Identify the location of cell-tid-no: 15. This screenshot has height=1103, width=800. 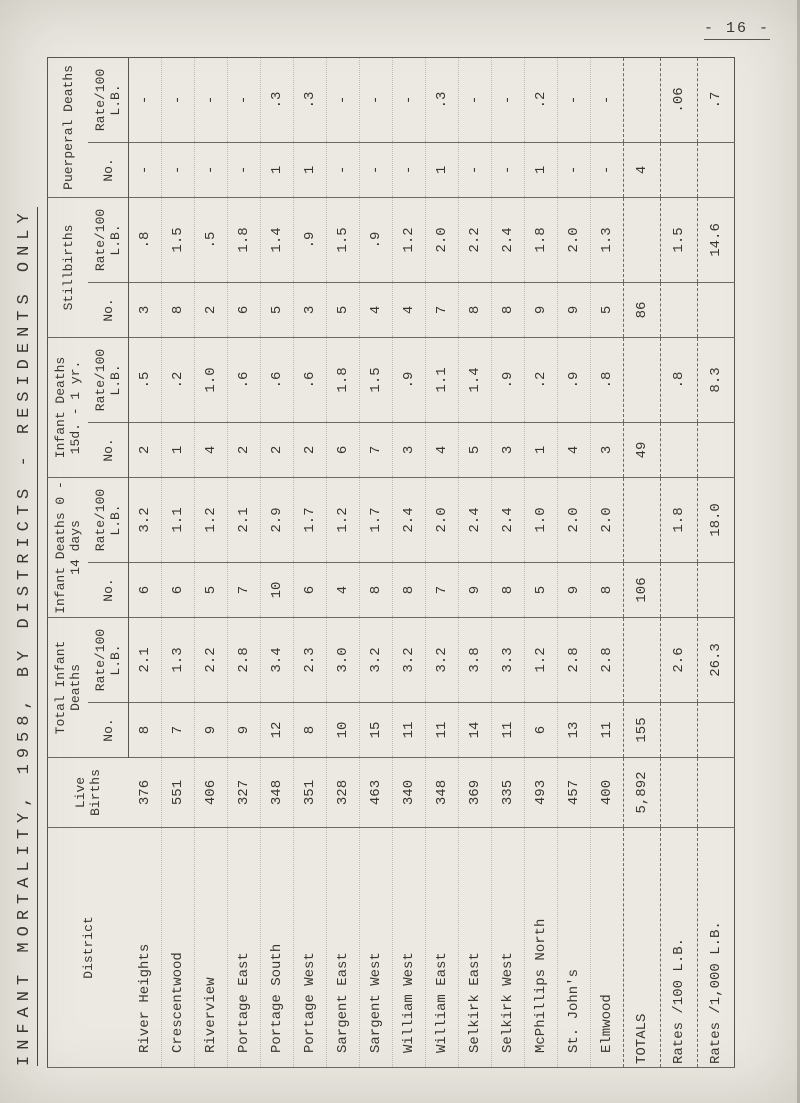
(376, 730).